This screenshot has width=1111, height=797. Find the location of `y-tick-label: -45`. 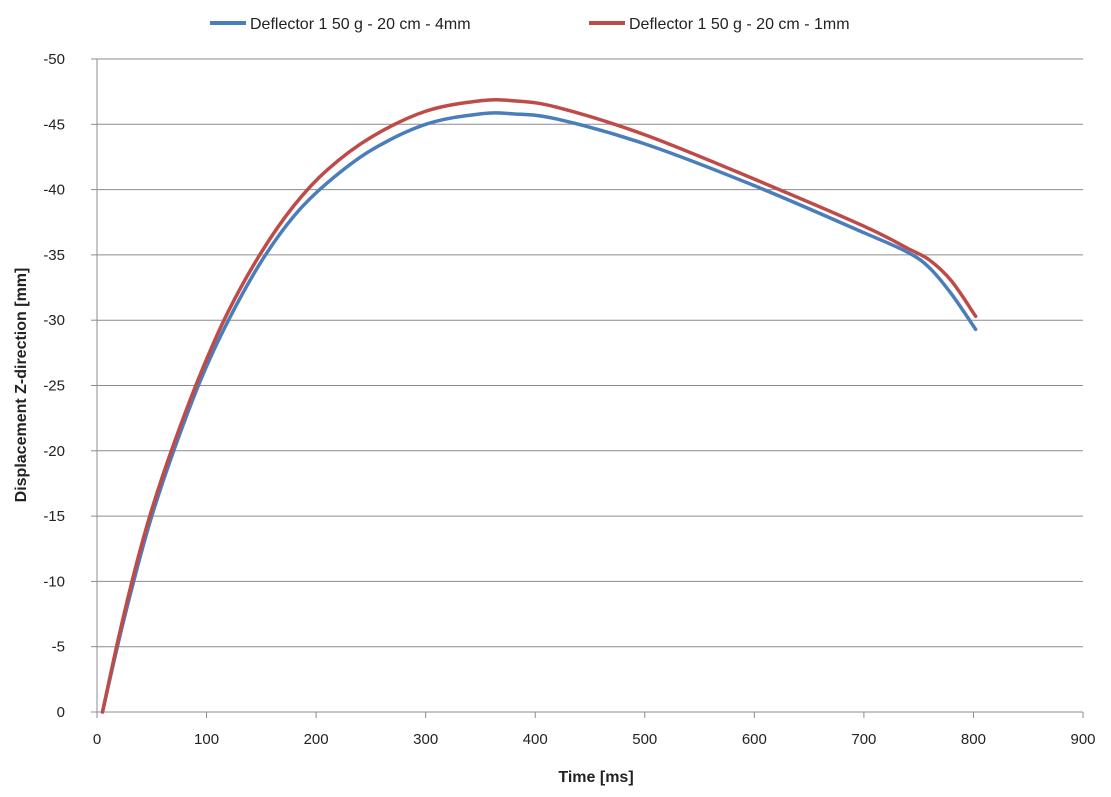

y-tick-label: -45 is located at coordinates (54, 124).